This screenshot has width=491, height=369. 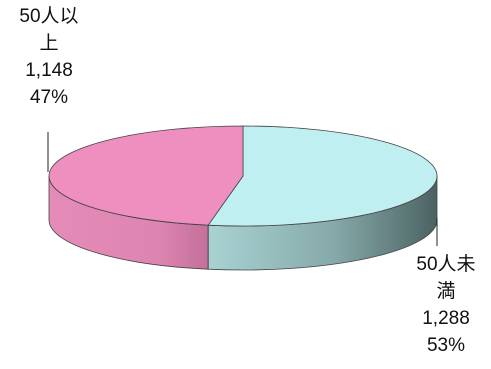 What do you see at coordinates (49, 97) in the screenshot?
I see `slice-label-percent: 47%` at bounding box center [49, 97].